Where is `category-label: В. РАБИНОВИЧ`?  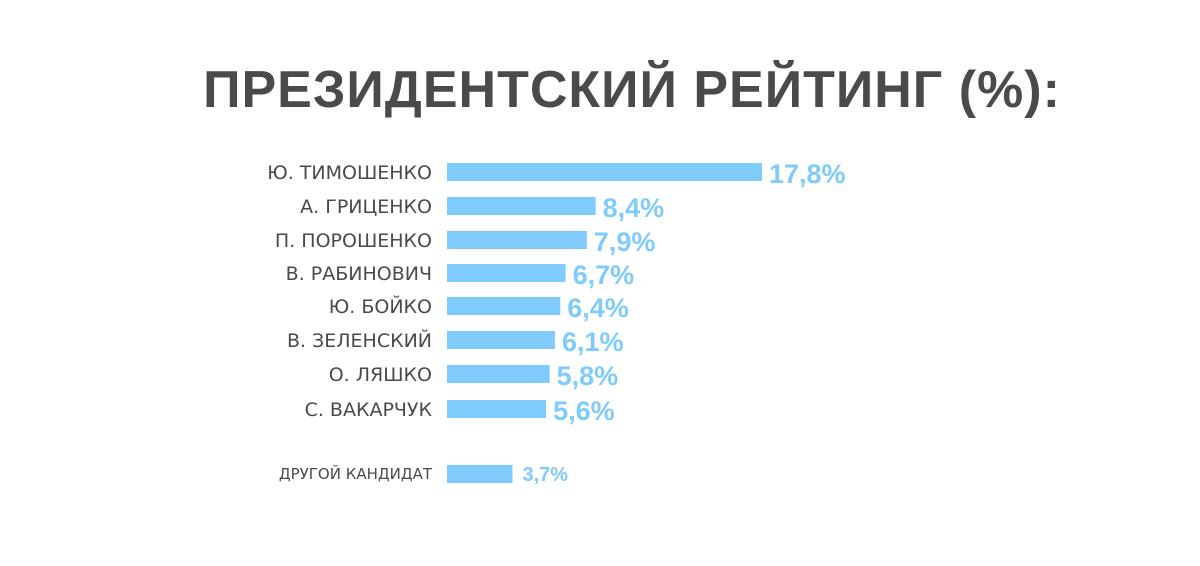 category-label: В. РАБИНОВИЧ is located at coordinates (359, 274).